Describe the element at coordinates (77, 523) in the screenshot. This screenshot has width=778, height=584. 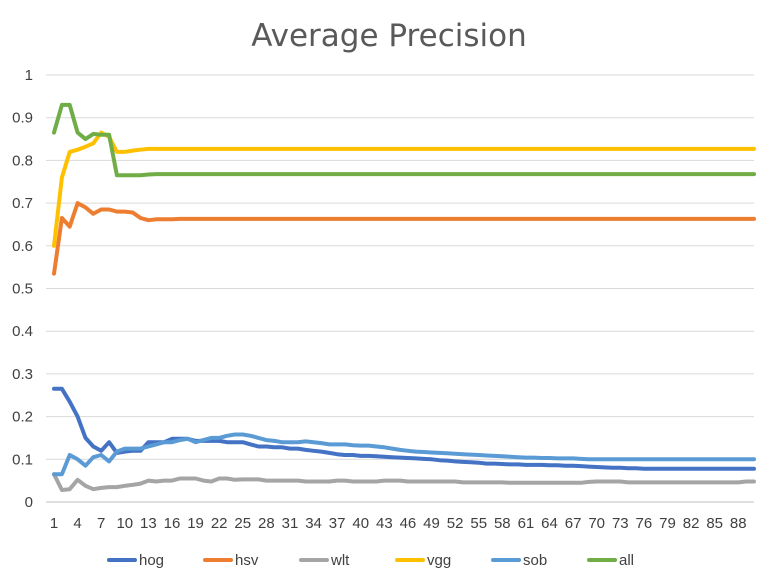
I see `x-tick-label: 4` at that location.